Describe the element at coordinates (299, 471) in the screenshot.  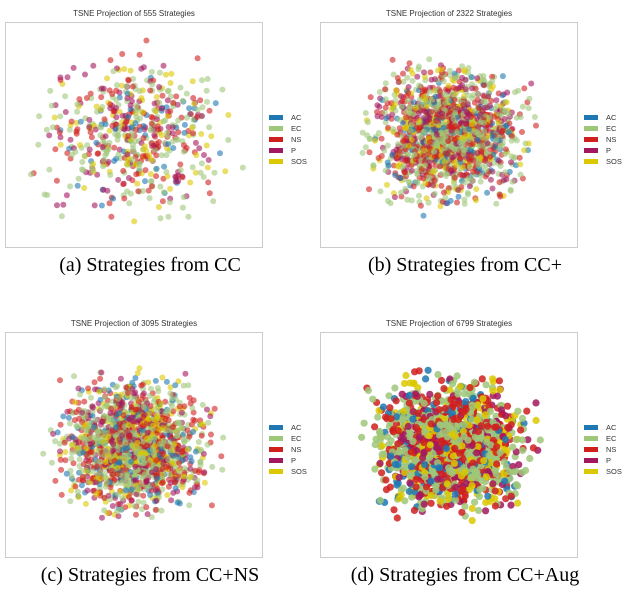
I see `legend-label: SOS` at that location.